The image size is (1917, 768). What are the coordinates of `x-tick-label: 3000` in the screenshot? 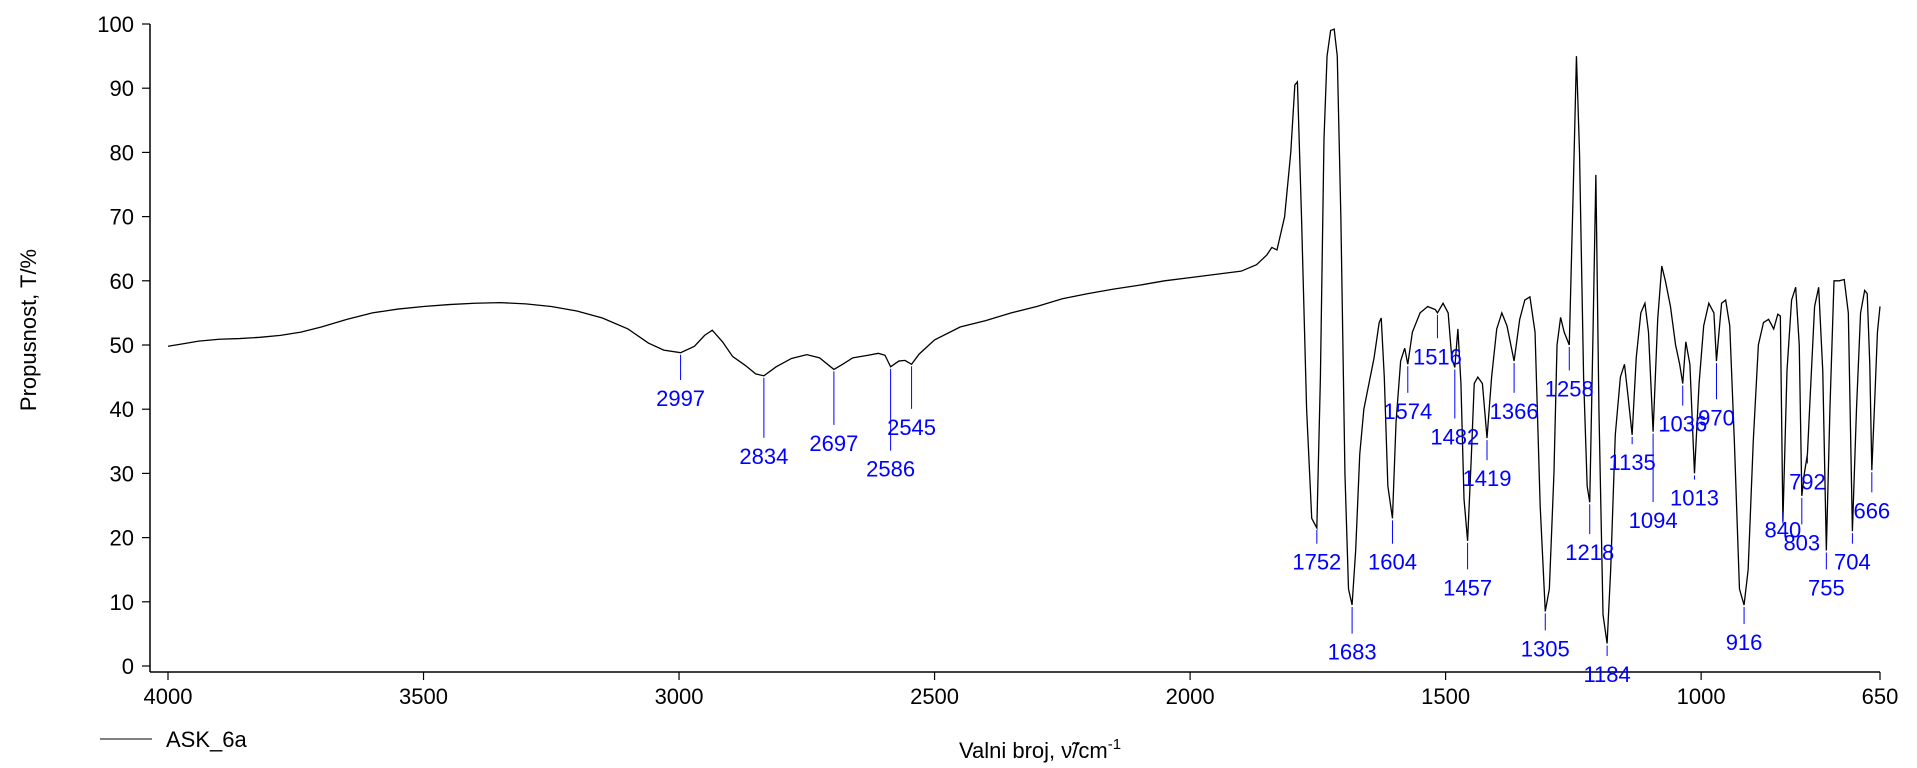 It's located at (679, 696).